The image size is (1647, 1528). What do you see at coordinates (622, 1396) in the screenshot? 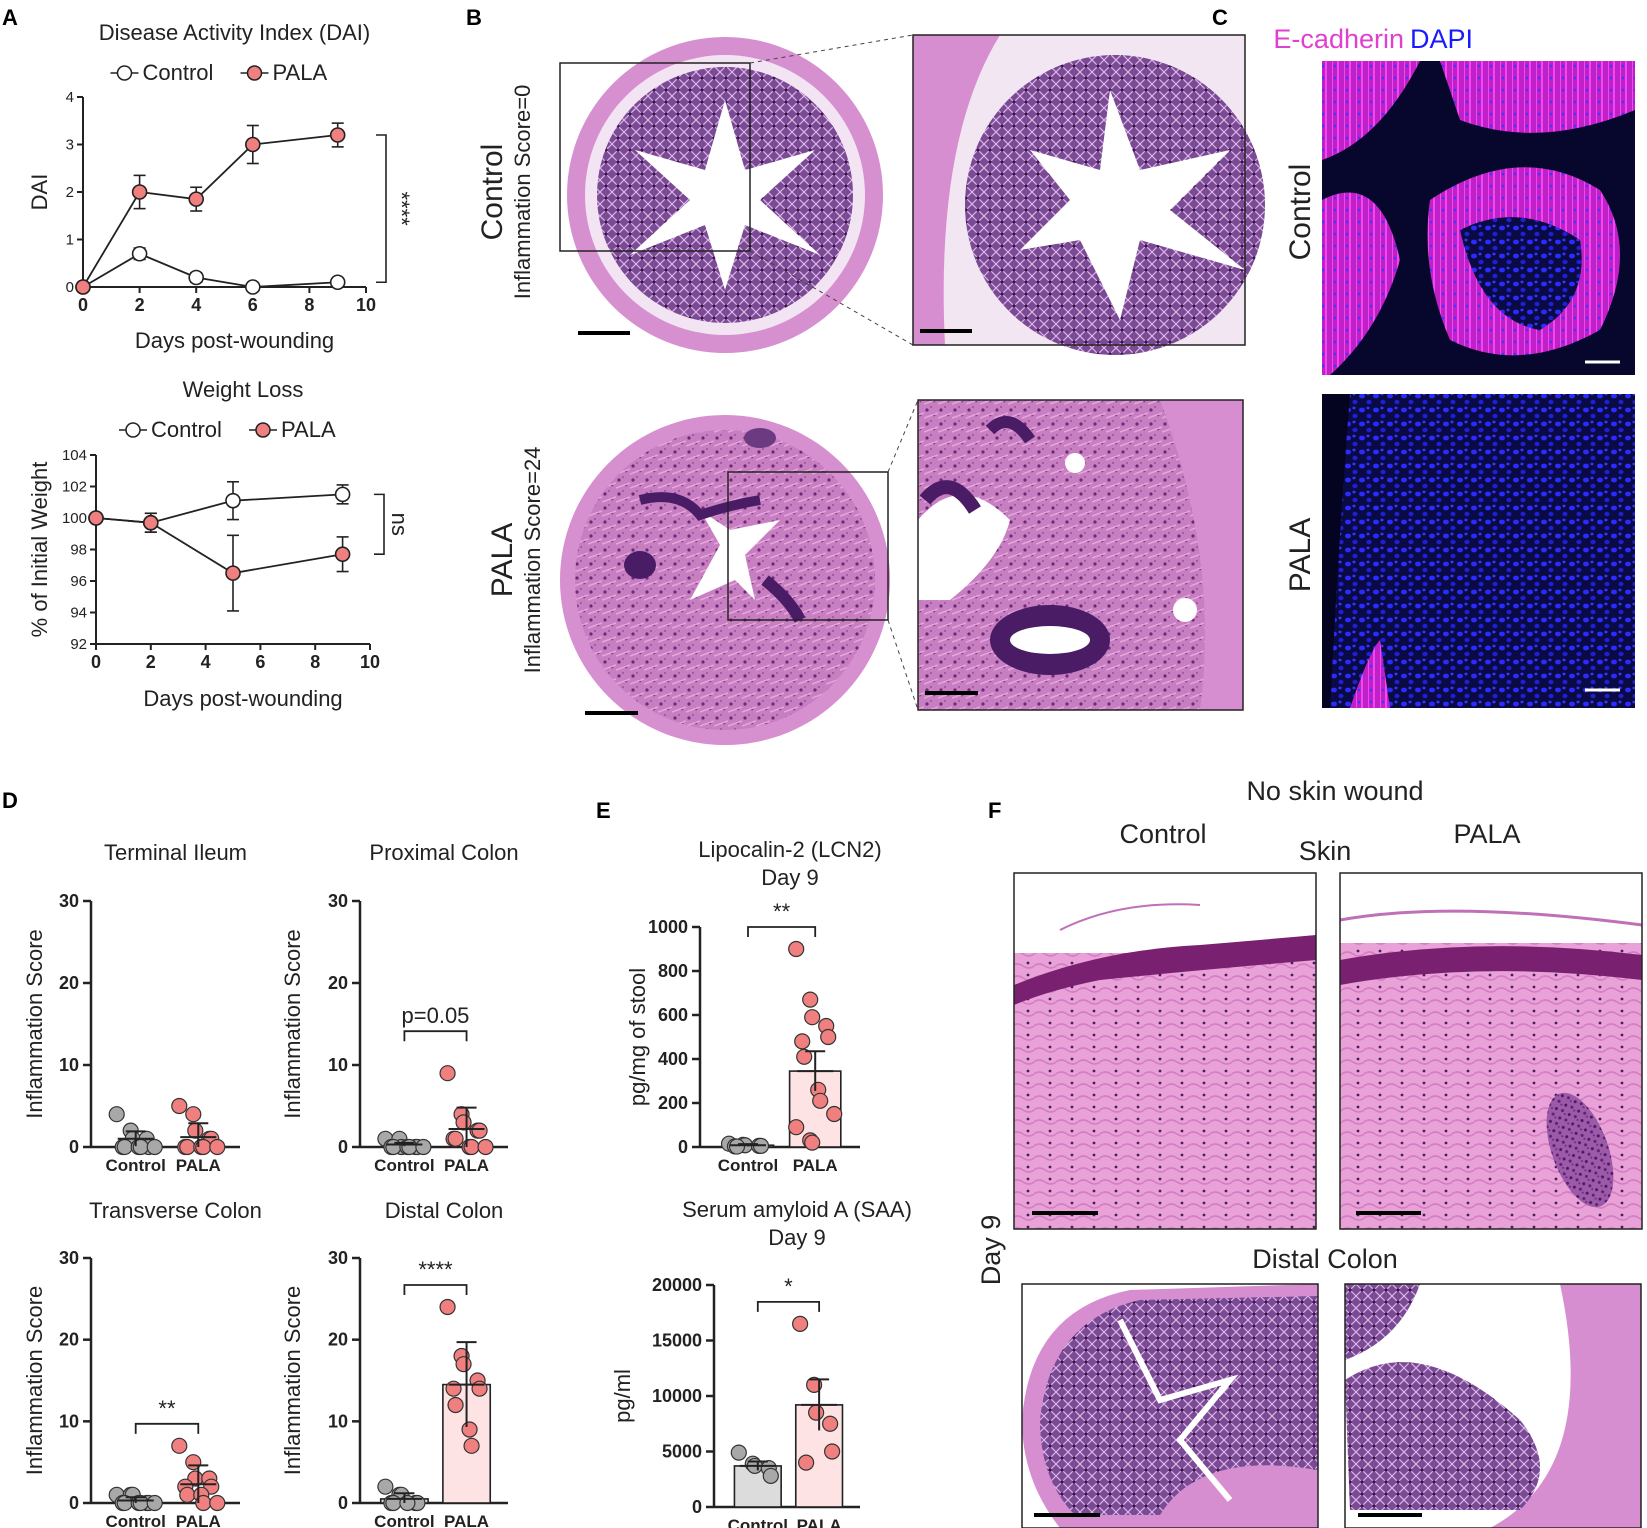
I see `y-axis-label: pg/ml` at bounding box center [622, 1396].